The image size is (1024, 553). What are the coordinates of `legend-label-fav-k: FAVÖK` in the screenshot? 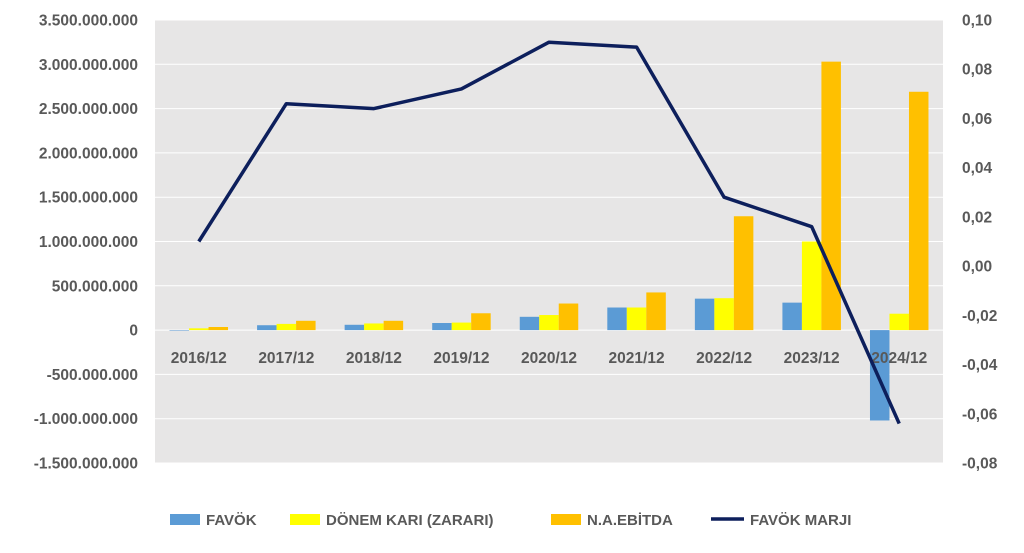 It's located at (231, 520).